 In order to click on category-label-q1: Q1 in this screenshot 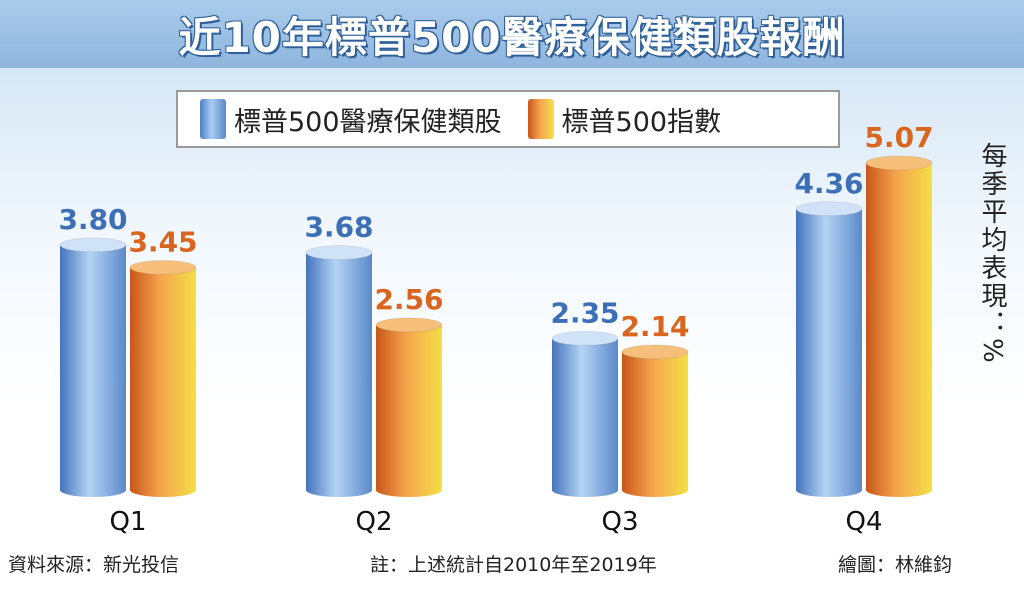, I will do `click(127, 522)`.